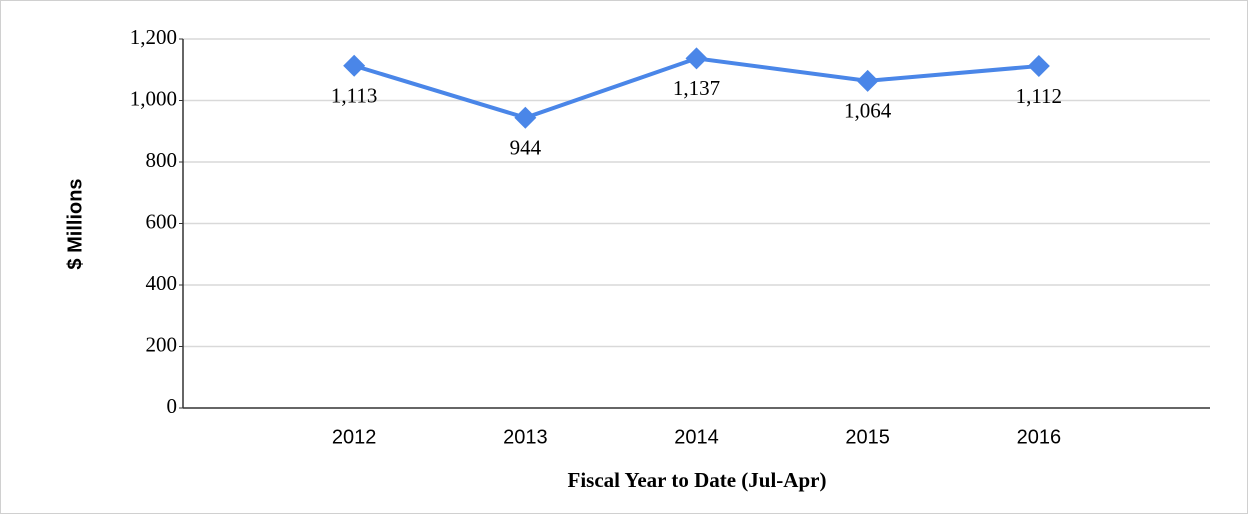  Describe the element at coordinates (526, 148) in the screenshot. I see `data-label: 944` at that location.